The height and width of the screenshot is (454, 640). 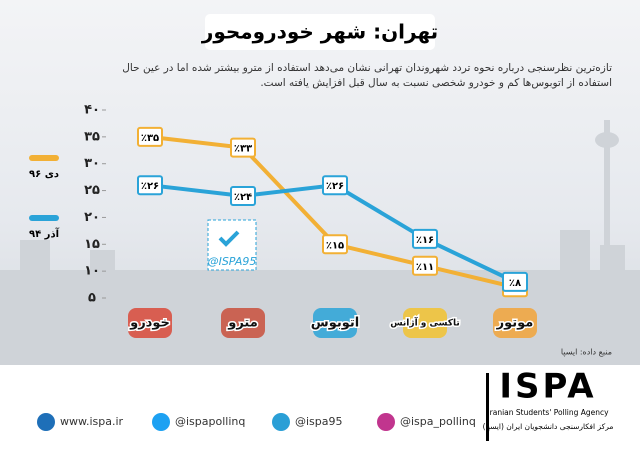 I want to click on x-tick-label: اتوبوس, so click(x=335, y=323).